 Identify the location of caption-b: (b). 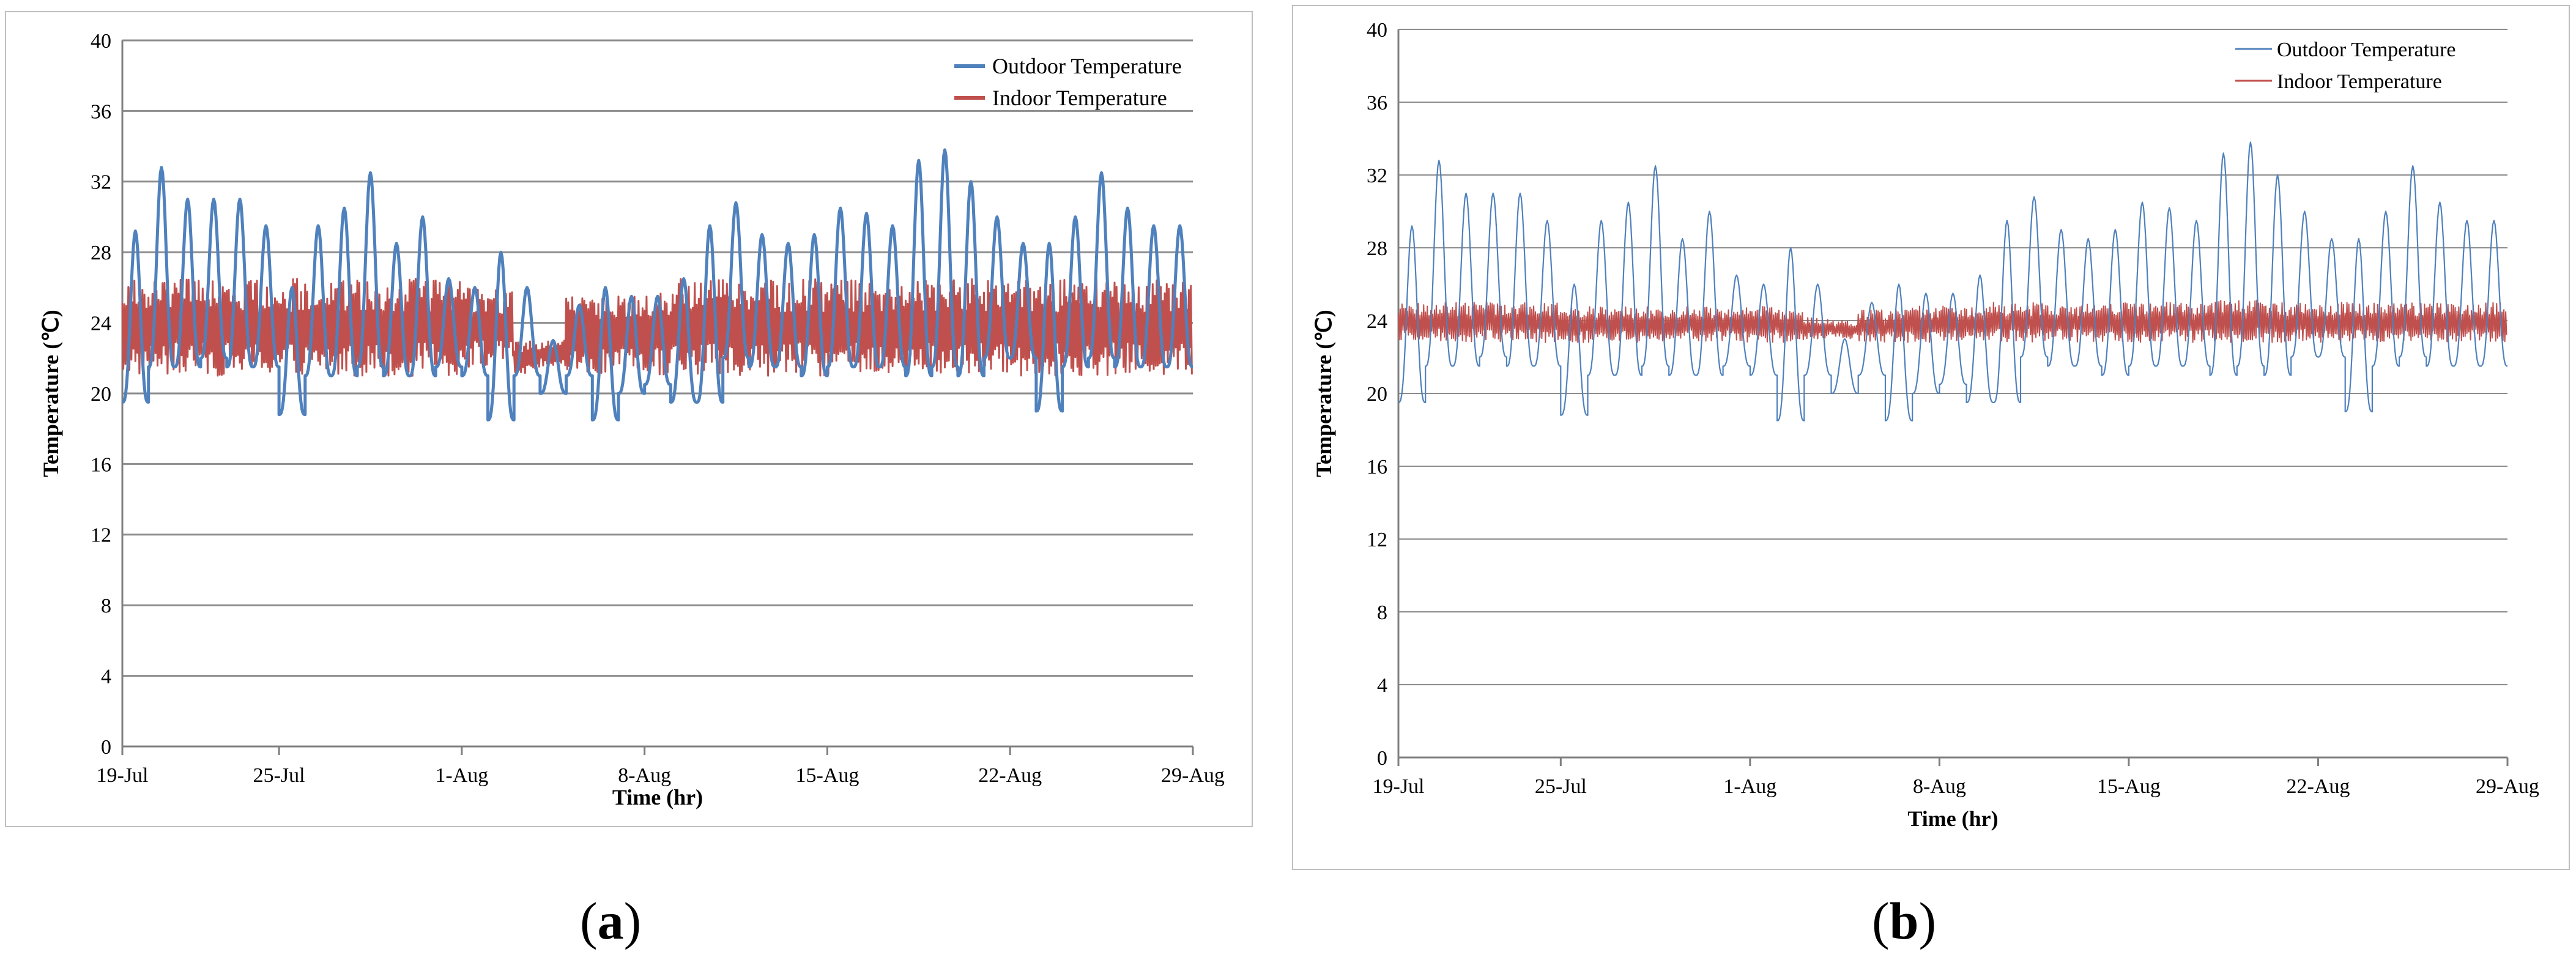
(1904, 920).